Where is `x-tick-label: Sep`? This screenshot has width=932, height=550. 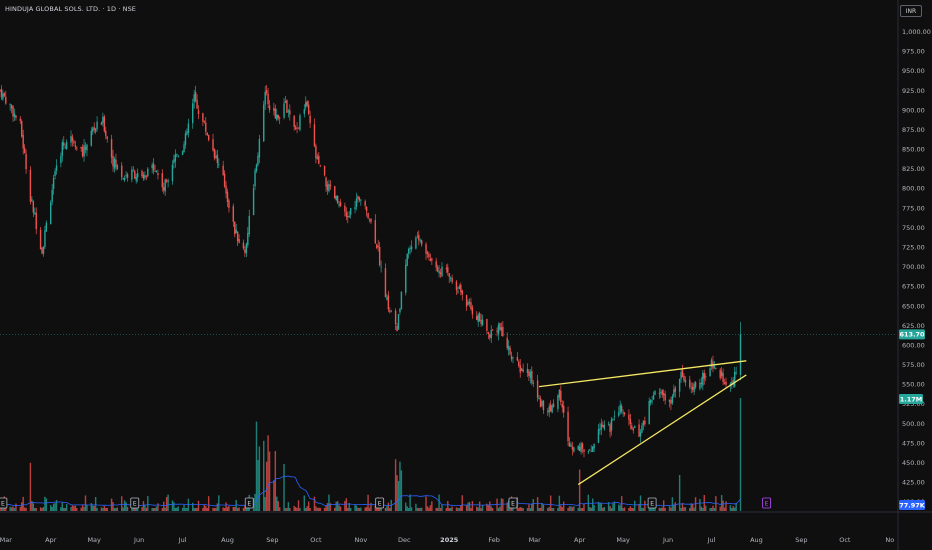 x-tick-label: Sep is located at coordinates (272, 540).